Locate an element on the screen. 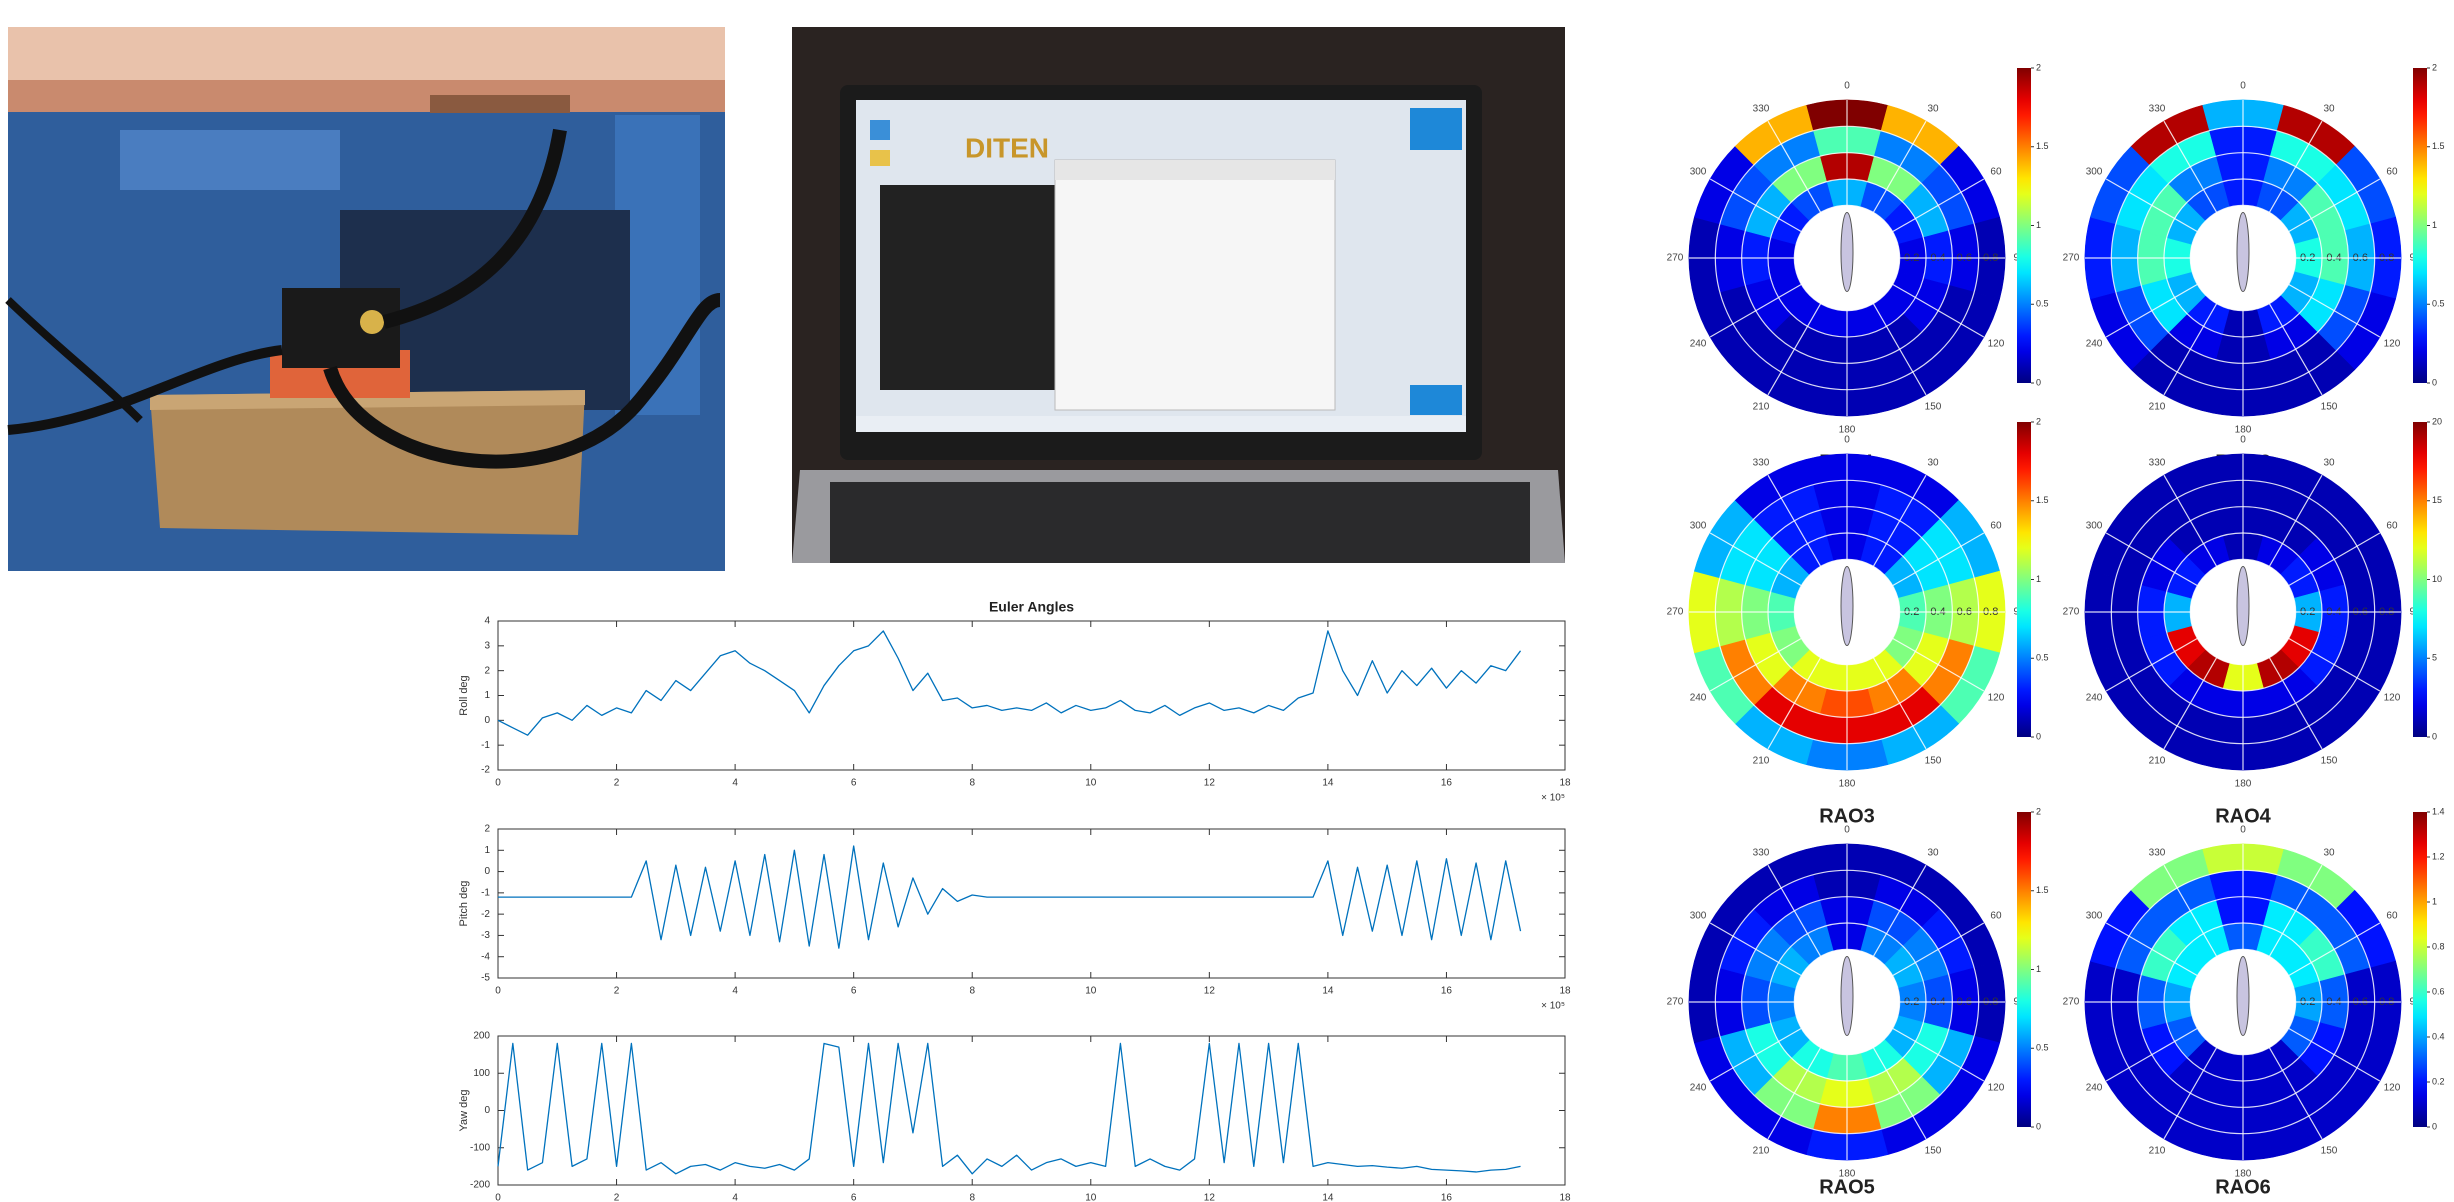  x-tick-label: 2 is located at coordinates (617, 783).